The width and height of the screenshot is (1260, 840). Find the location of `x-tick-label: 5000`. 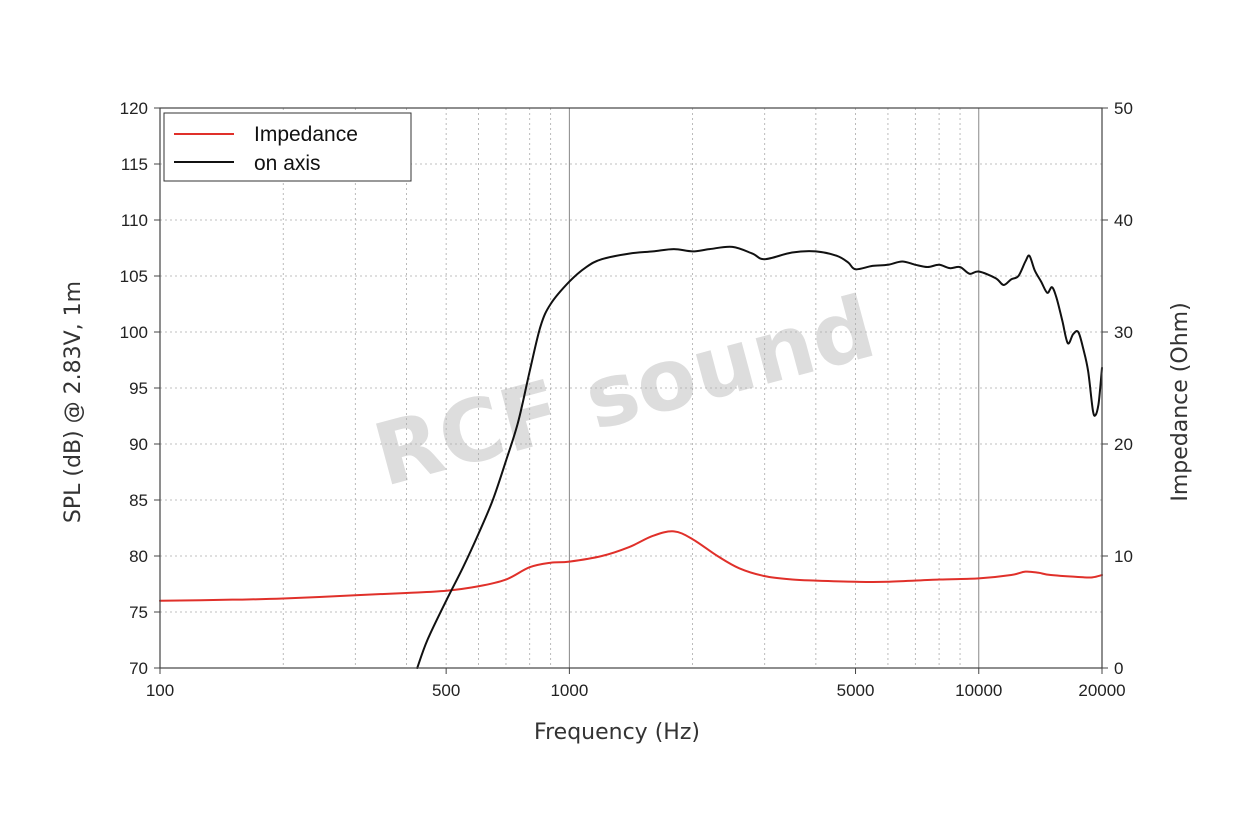

x-tick-label: 5000 is located at coordinates (856, 690).